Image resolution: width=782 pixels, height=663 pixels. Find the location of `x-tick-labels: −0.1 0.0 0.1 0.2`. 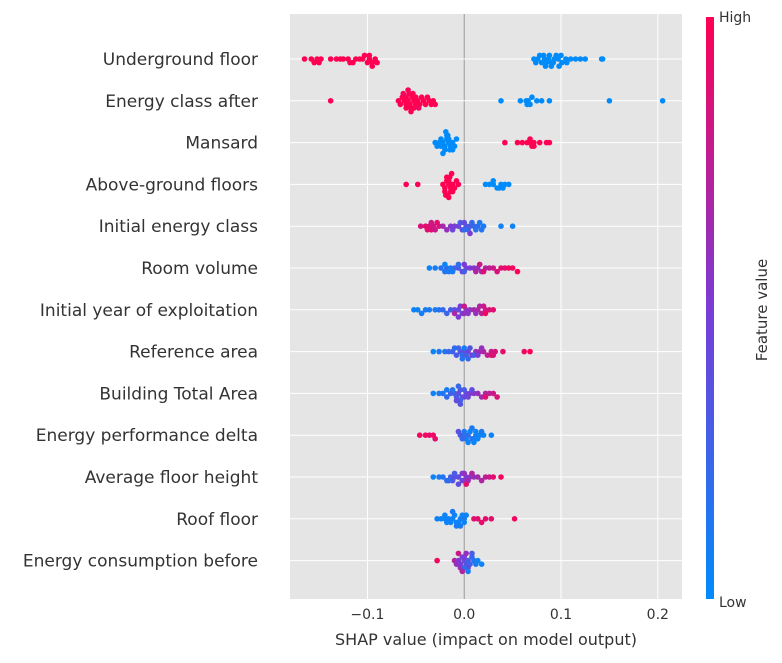

x-tick-labels: −0.1 0.0 0.1 0.2 is located at coordinates (509, 615).